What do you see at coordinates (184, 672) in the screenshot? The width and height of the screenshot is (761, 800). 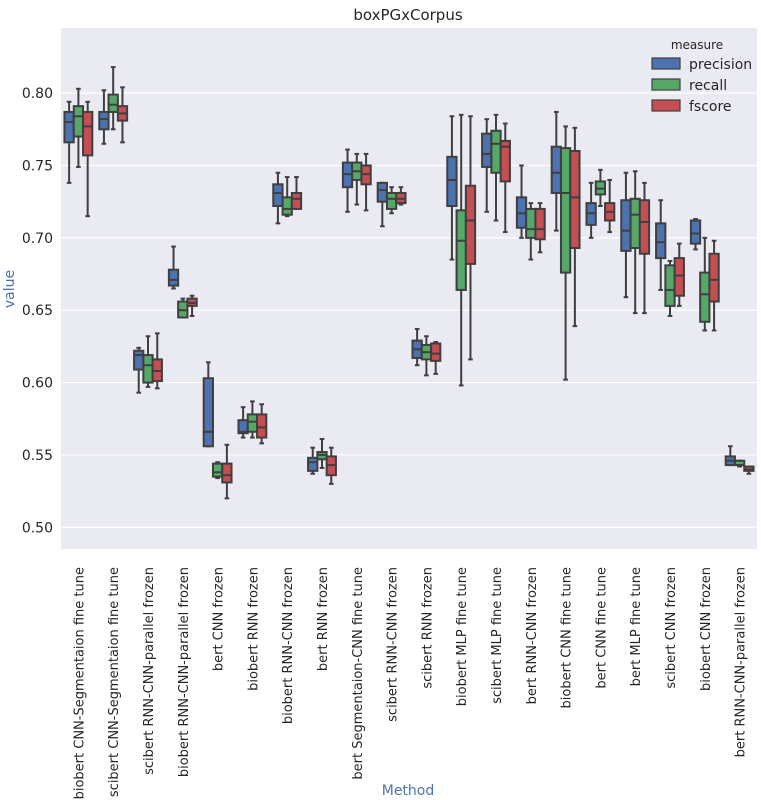 I see `x-tick-label: biobert RNN-CNN-parallel frozen` at bounding box center [184, 672].